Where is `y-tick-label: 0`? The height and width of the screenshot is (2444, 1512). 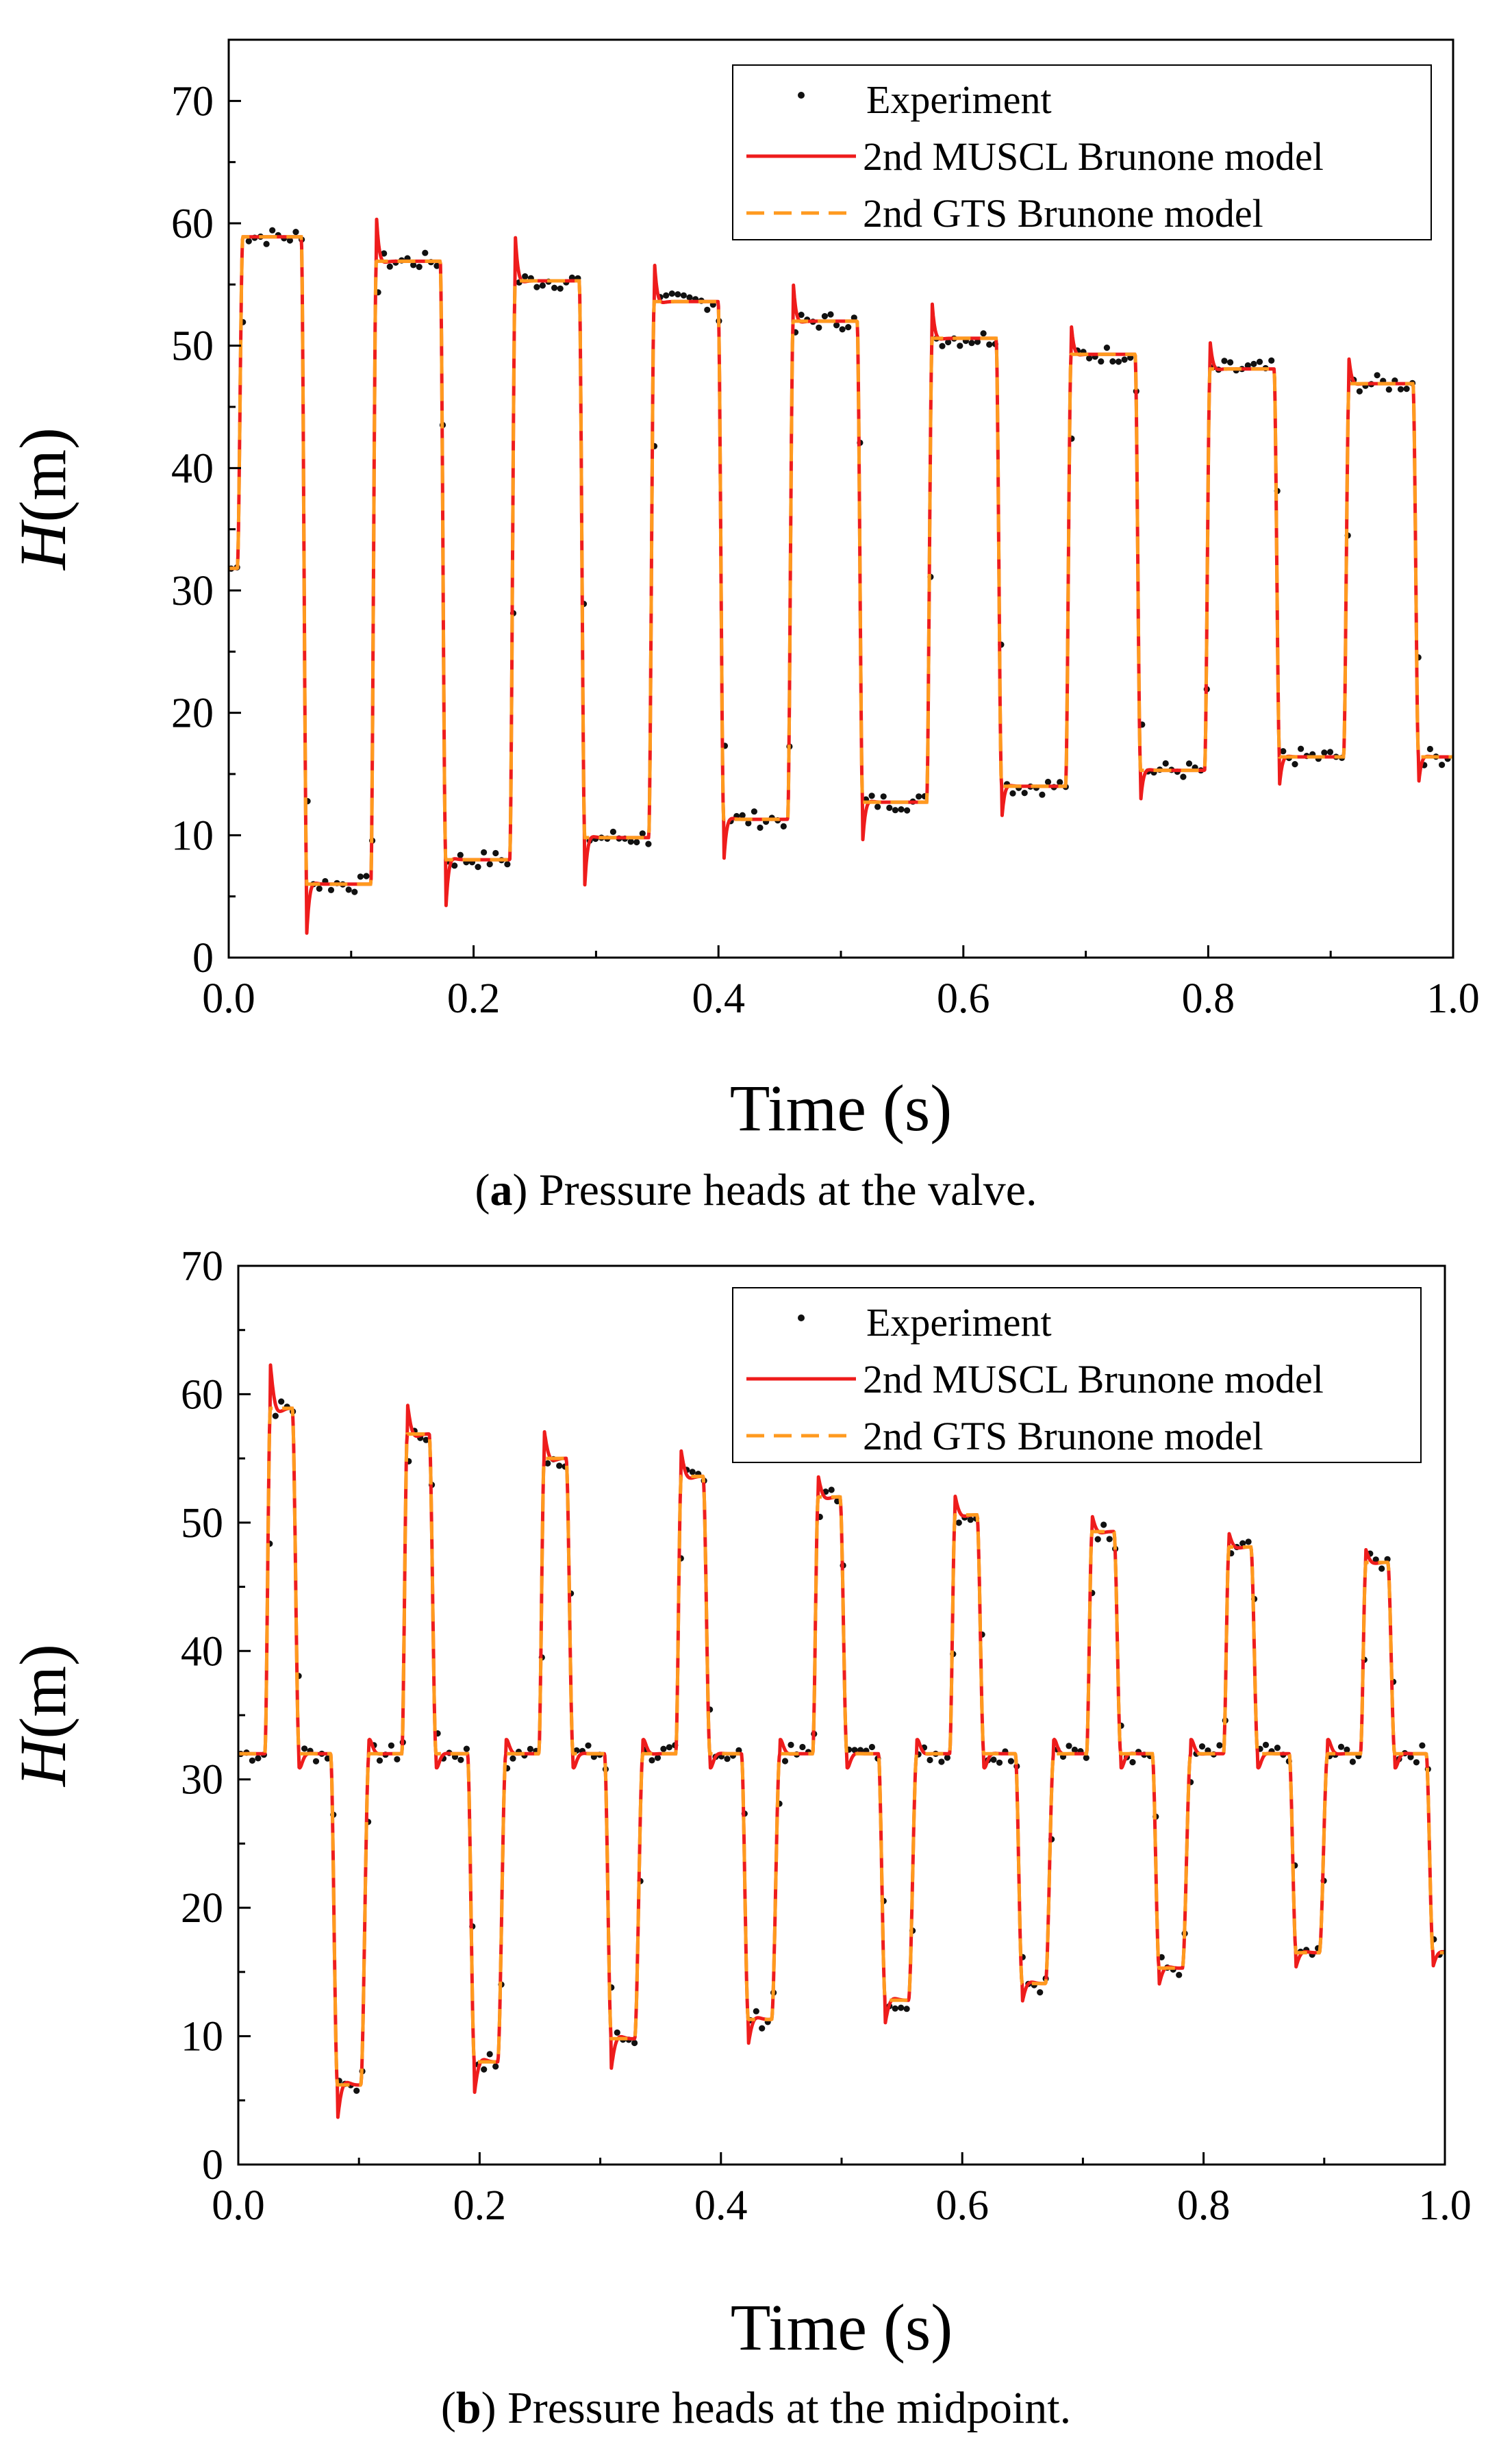
y-tick-label: 0 is located at coordinates (203, 958).